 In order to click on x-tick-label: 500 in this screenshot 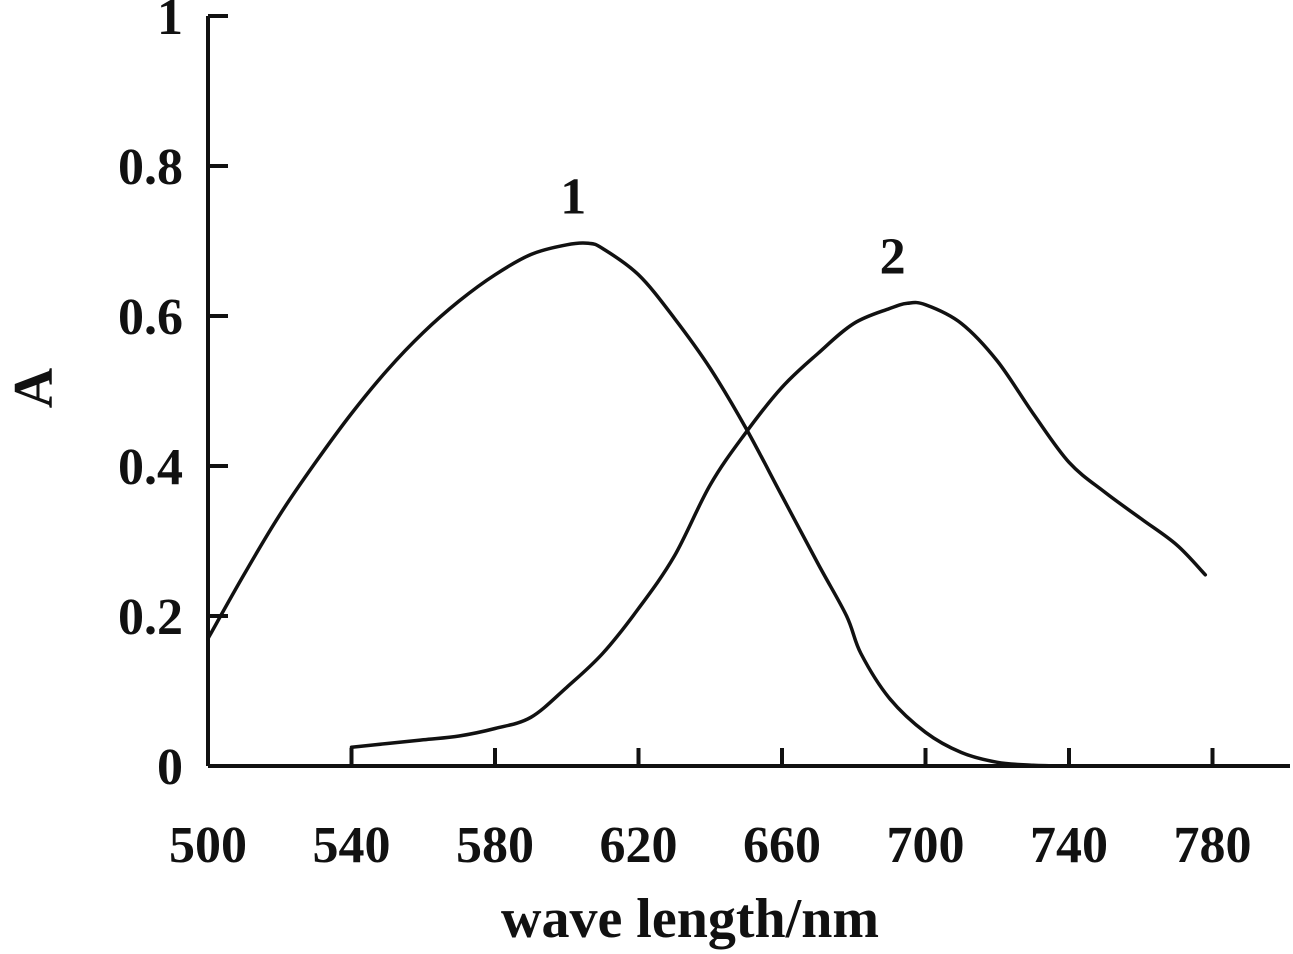, I will do `click(208, 845)`.